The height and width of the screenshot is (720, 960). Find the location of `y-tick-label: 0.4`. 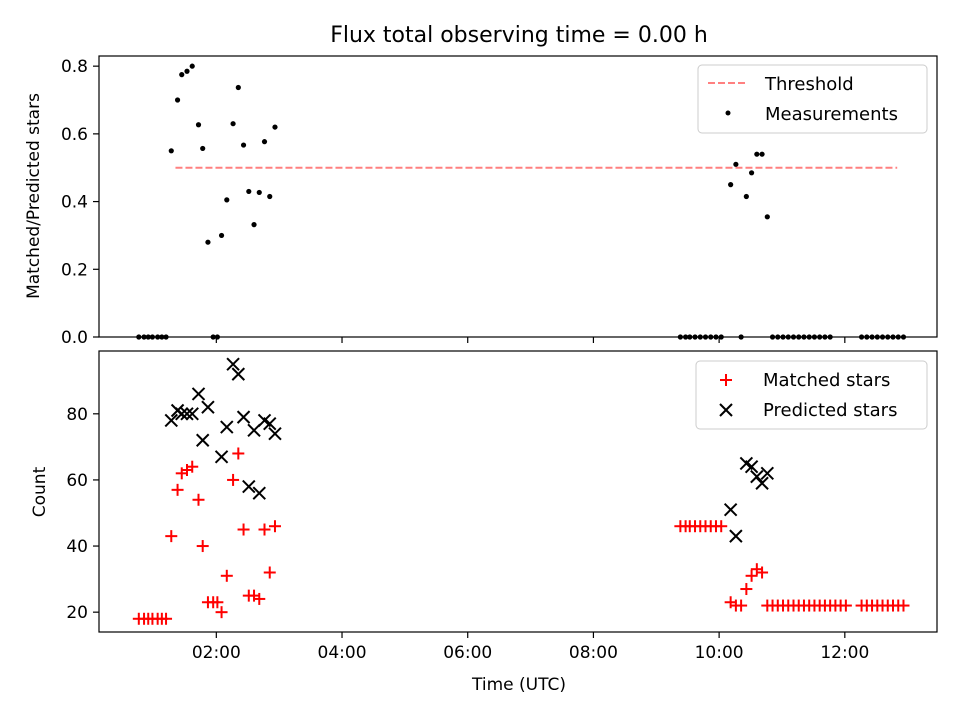

y-tick-label: 0.4 is located at coordinates (74, 203).